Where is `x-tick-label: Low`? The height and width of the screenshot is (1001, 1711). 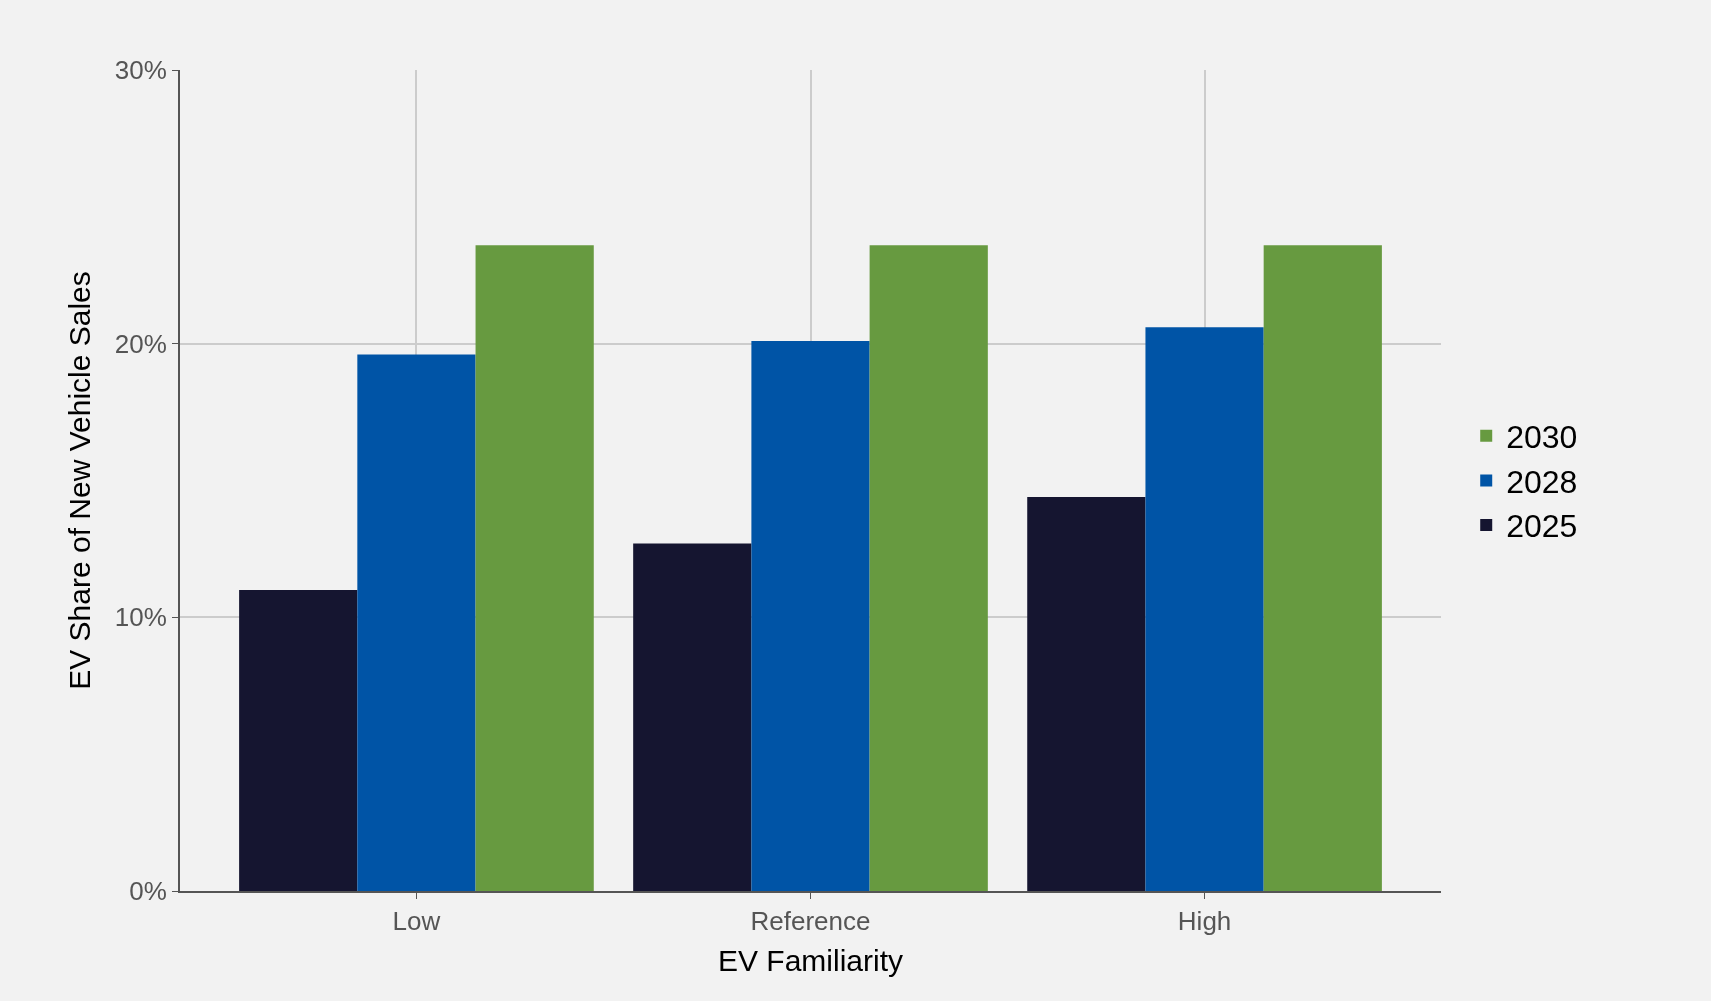
x-tick-label: Low is located at coordinates (416, 921).